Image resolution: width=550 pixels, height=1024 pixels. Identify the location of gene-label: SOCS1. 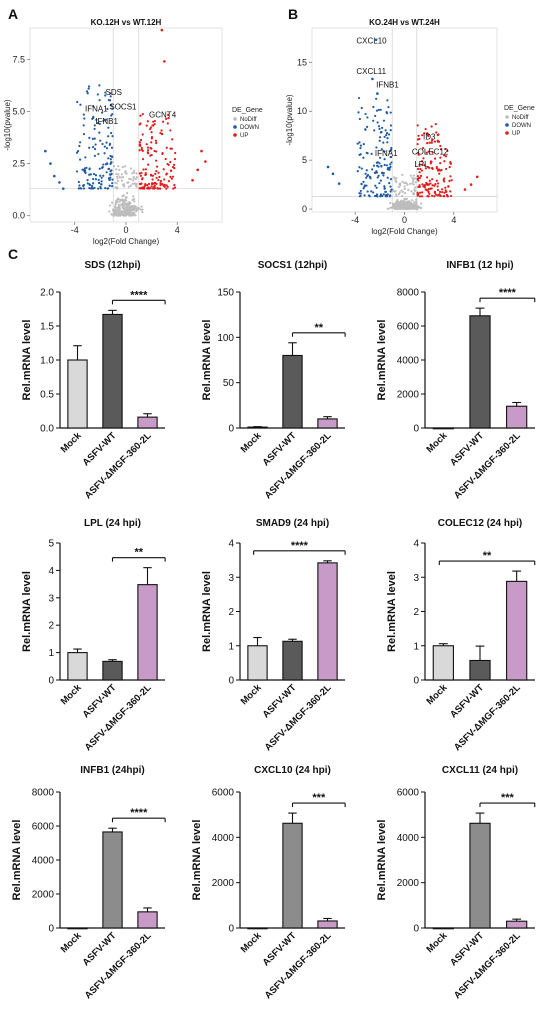
(123, 106).